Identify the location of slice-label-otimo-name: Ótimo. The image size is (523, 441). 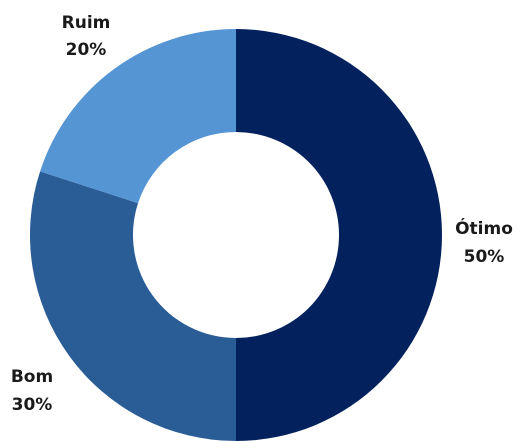
(484, 228).